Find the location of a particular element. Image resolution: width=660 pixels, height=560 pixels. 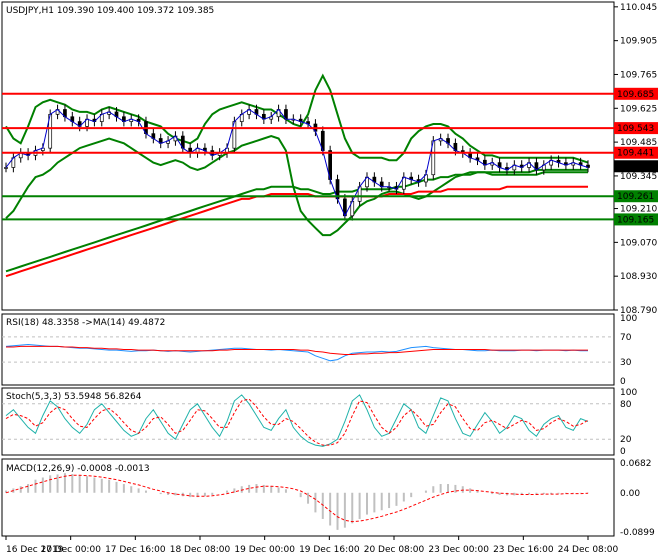

price-y-tick-label: 109.345 is located at coordinates (638, 177).